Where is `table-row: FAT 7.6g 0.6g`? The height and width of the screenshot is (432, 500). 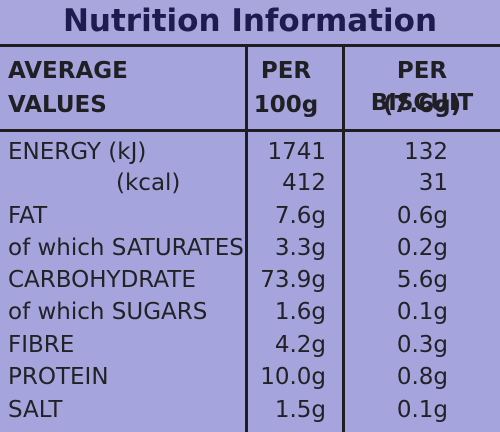 table-row: FAT 7.6g 0.6g is located at coordinates (250, 216).